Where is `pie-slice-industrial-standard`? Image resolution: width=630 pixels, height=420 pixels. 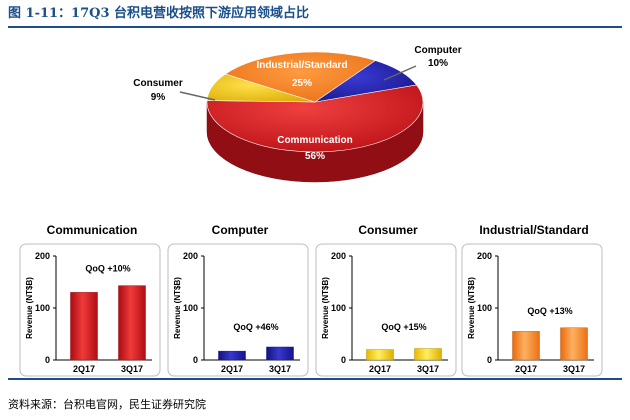 pie-slice-industrial-standard is located at coordinates (300, 77).